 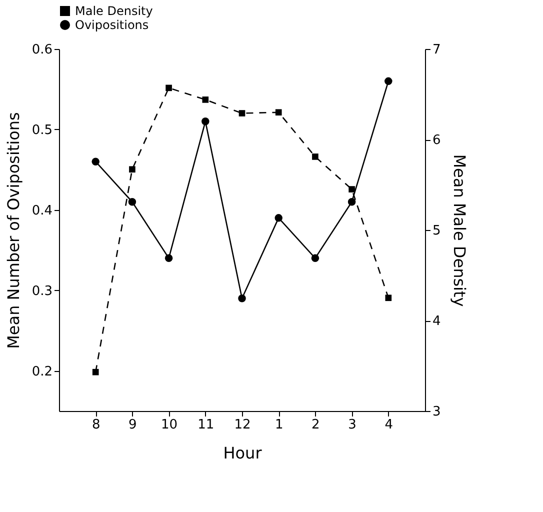 What do you see at coordinates (132, 425) in the screenshot?
I see `x-tick-label: 9` at bounding box center [132, 425].